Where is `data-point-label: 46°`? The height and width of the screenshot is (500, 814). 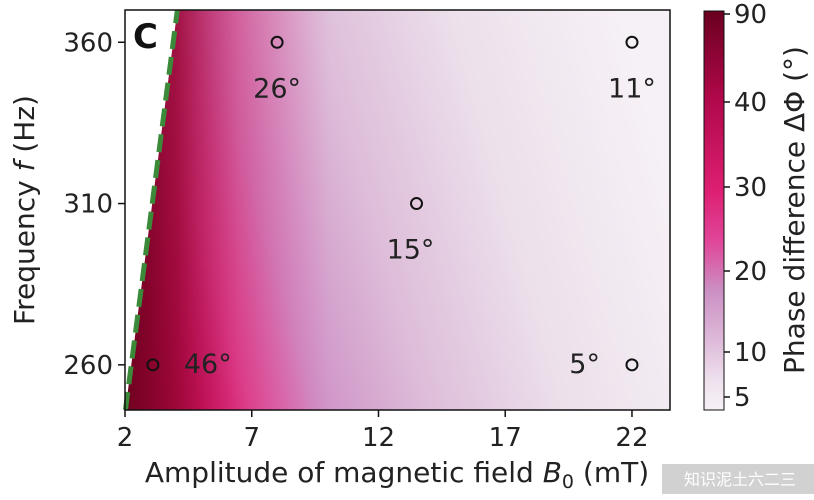
data-point-label: 46° is located at coordinates (208, 364).